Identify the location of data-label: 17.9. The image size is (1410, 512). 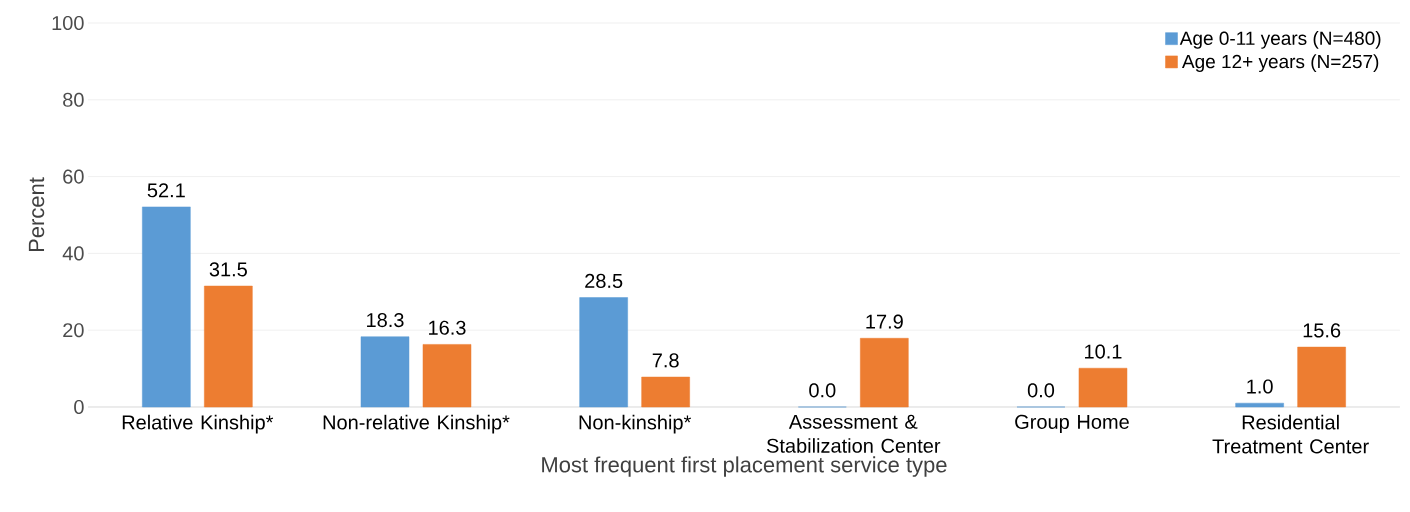
(884, 321).